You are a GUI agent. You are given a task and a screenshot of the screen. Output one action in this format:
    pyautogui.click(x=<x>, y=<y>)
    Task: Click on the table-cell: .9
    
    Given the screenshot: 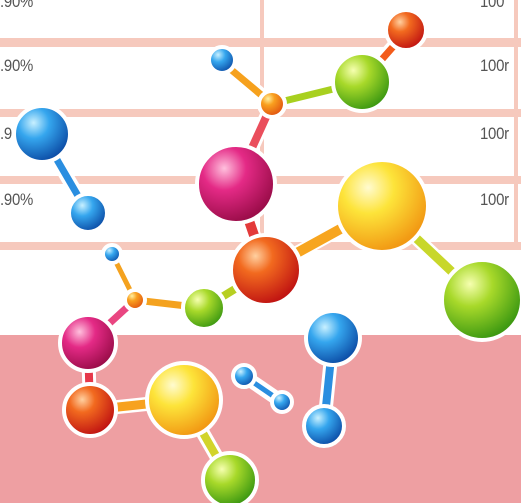 What is the action you would take?
    pyautogui.click(x=6, y=133)
    